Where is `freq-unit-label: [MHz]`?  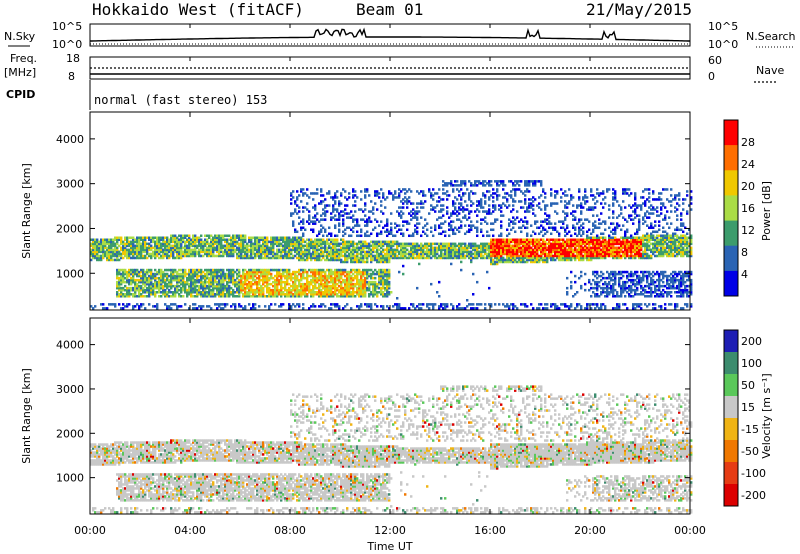
freq-unit-label: [MHz] is located at coordinates (20, 72).